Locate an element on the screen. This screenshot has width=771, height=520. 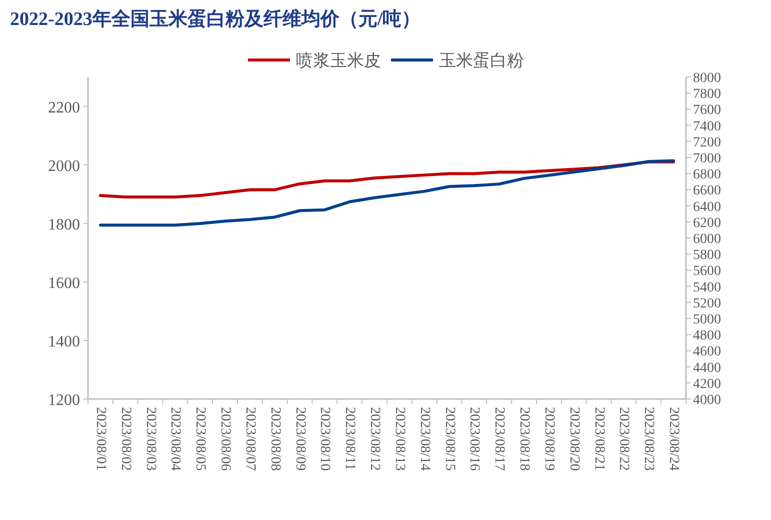
x-tick-label: 2023/08/02 is located at coordinates (125, 439).